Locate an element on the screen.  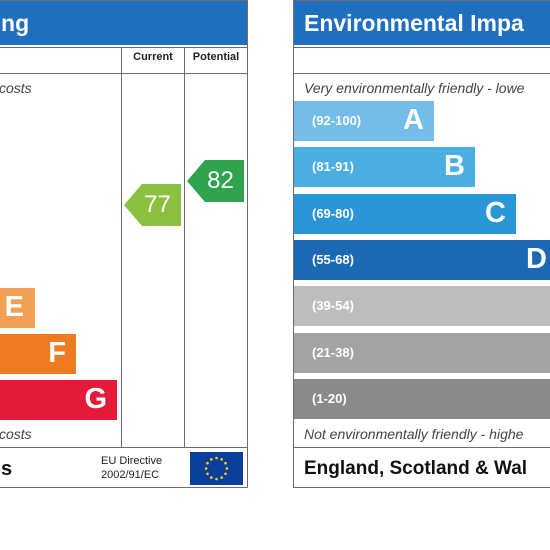
band-range: (69-80) is located at coordinates (333, 213).